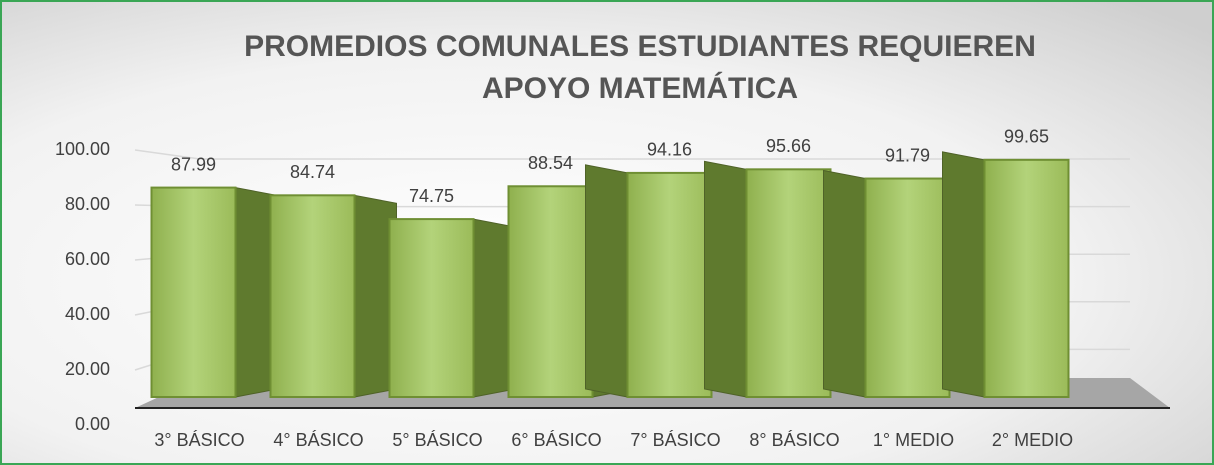  I want to click on x-tick-label: 7° BÁSICO, so click(675, 440).